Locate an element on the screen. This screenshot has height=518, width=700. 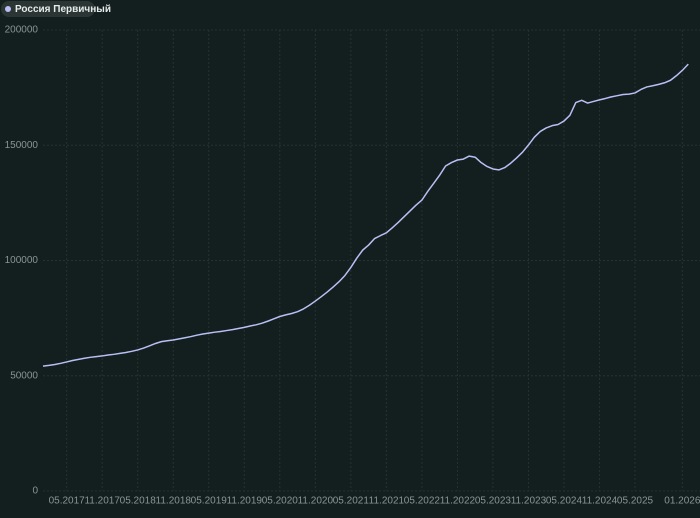
legend: Россия Первичный is located at coordinates (56, 9).